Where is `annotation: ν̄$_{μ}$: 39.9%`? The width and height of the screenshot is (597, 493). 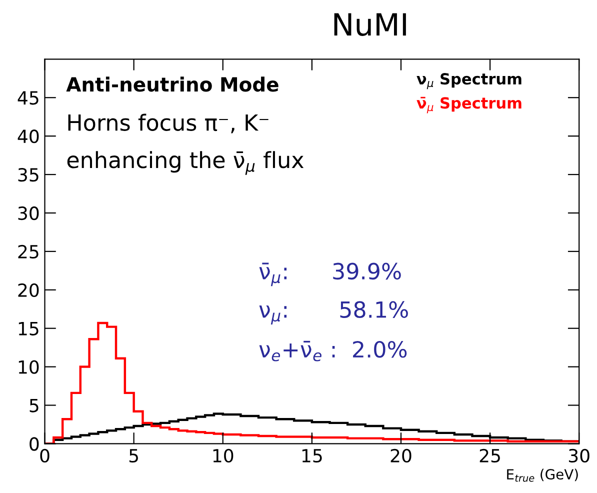 annotation: ν̄$_{μ}$: 39.9% is located at coordinates (330, 274).